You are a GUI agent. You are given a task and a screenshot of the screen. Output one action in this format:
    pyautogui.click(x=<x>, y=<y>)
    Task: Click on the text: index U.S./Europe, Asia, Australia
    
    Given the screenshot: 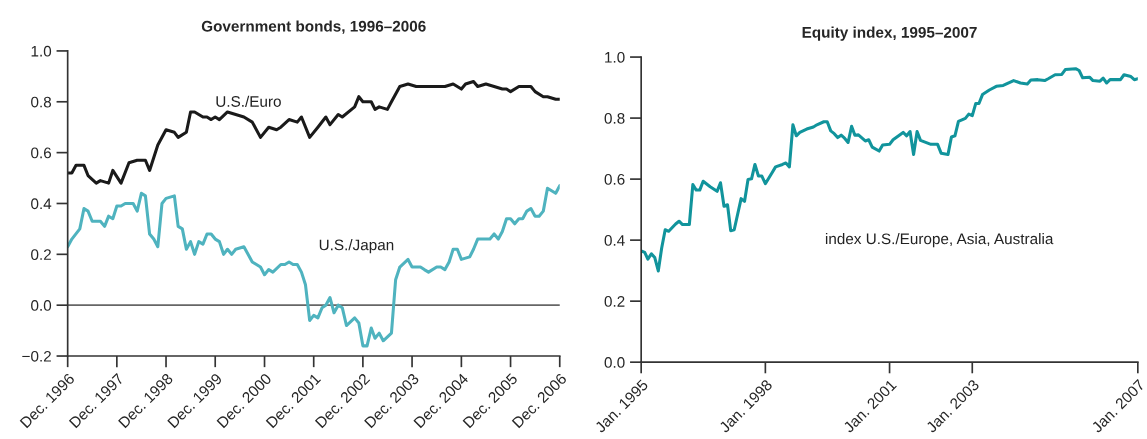 What is the action you would take?
    pyautogui.click(x=939, y=240)
    